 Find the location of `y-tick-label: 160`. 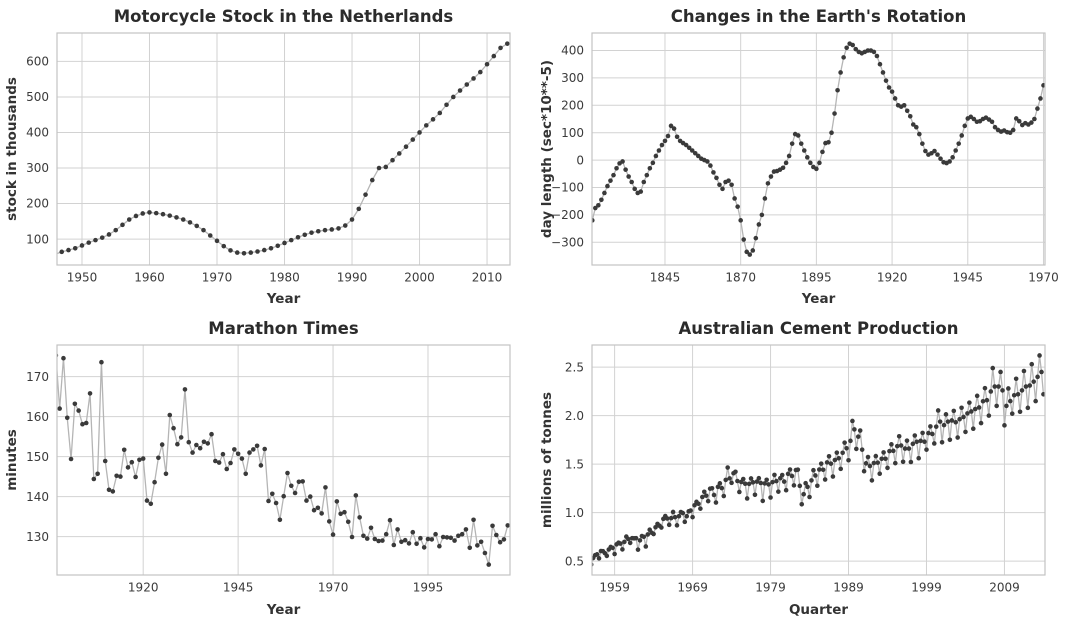

y-tick-label: 160 is located at coordinates (37, 417).